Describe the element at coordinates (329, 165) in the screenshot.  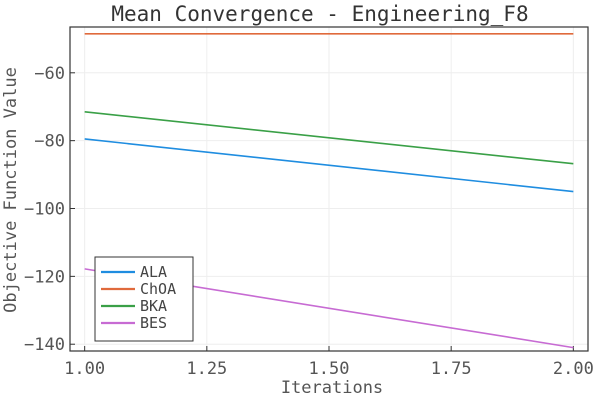
I see `series-line-ala` at that location.